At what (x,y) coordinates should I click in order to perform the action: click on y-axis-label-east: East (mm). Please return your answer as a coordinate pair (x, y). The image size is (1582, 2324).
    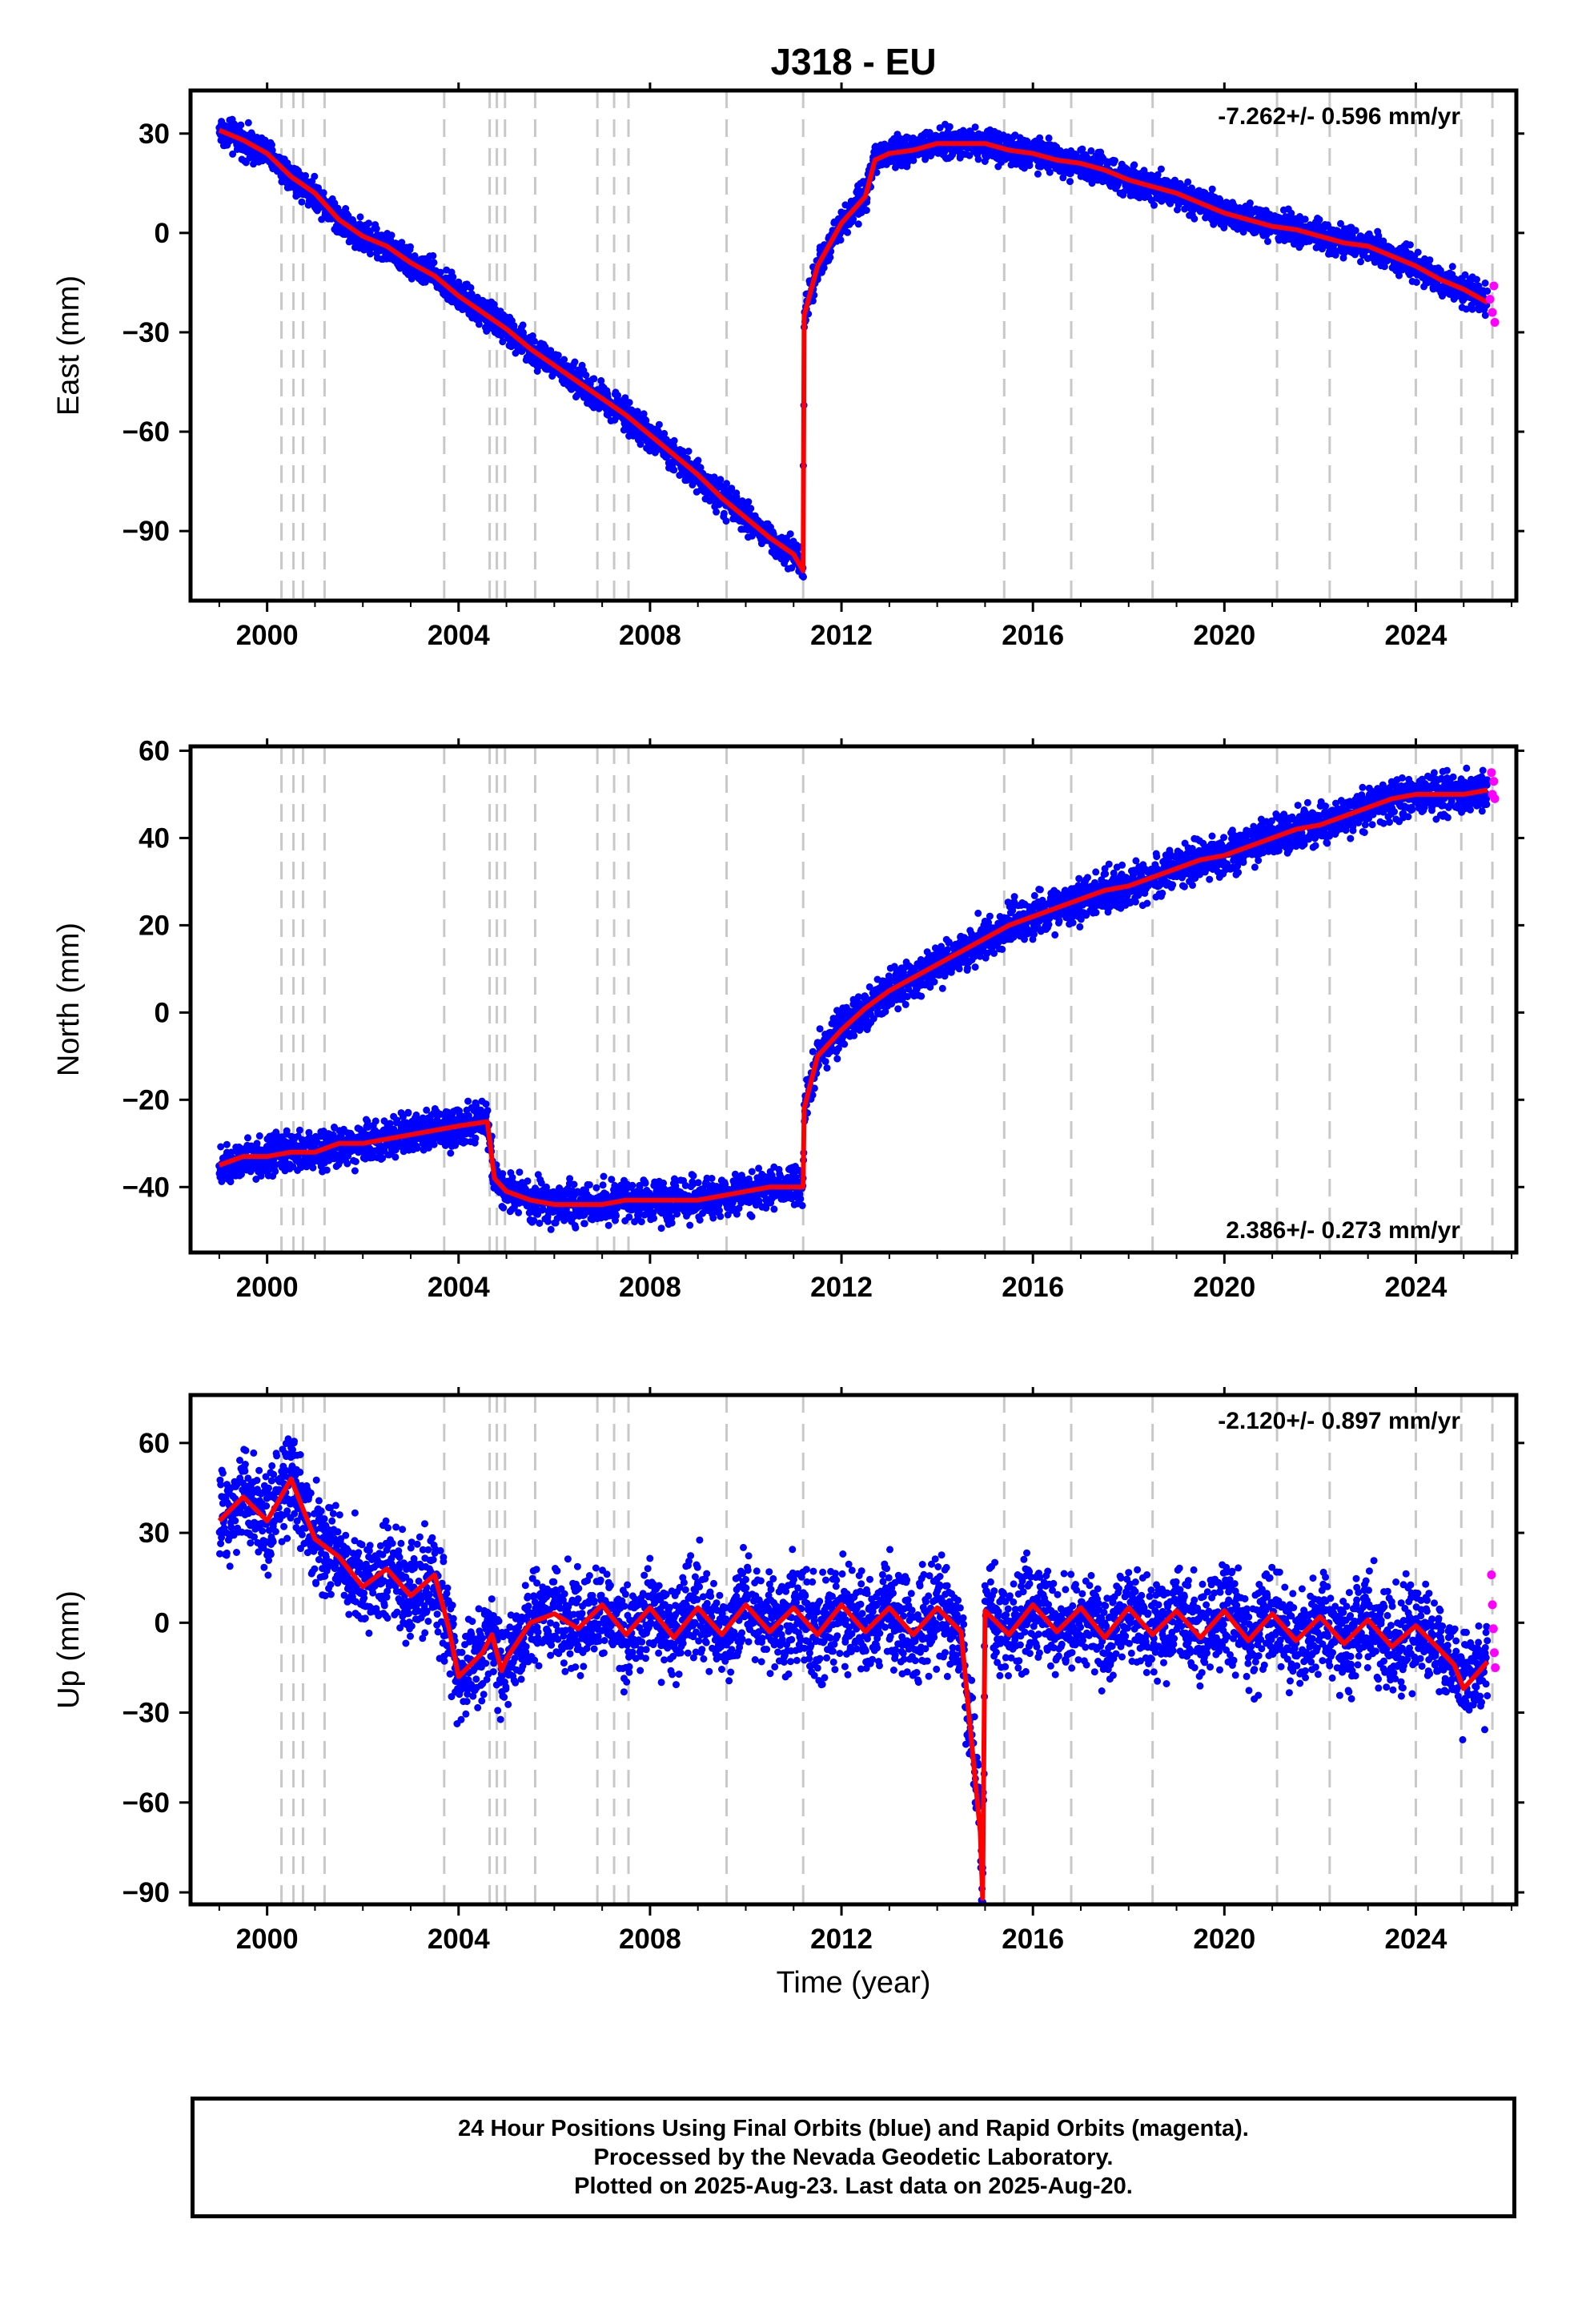
    Looking at the image, I should click on (69, 345).